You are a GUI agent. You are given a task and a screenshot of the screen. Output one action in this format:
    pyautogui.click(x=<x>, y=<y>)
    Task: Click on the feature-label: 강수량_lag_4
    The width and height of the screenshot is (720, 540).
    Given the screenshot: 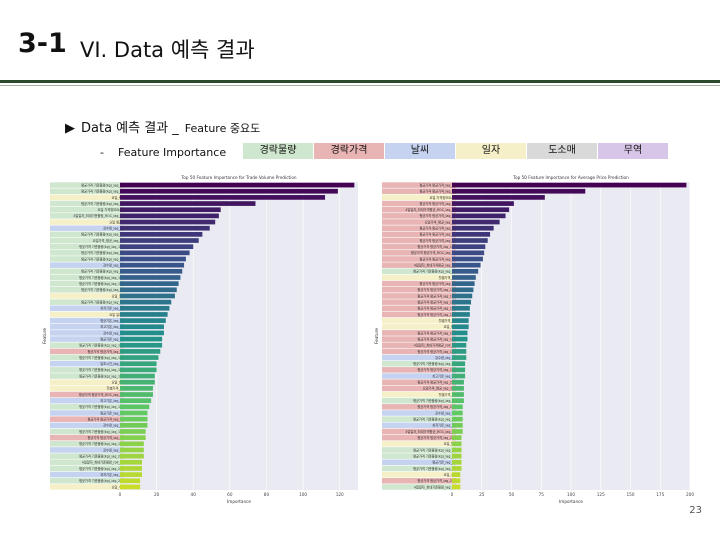 What is the action you would take?
    pyautogui.click(x=112, y=425)
    